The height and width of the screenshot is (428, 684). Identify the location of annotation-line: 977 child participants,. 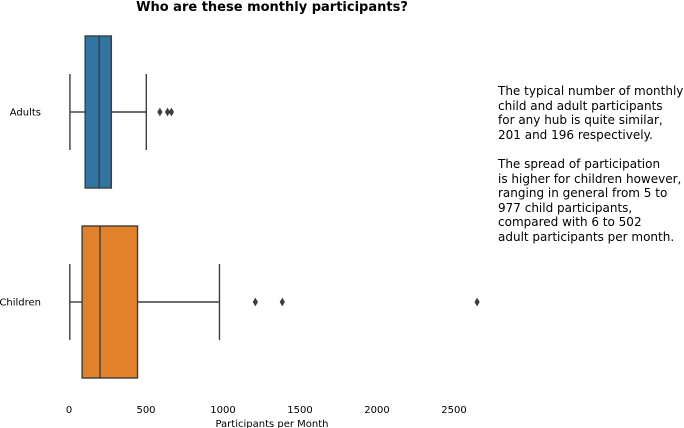
(565, 207).